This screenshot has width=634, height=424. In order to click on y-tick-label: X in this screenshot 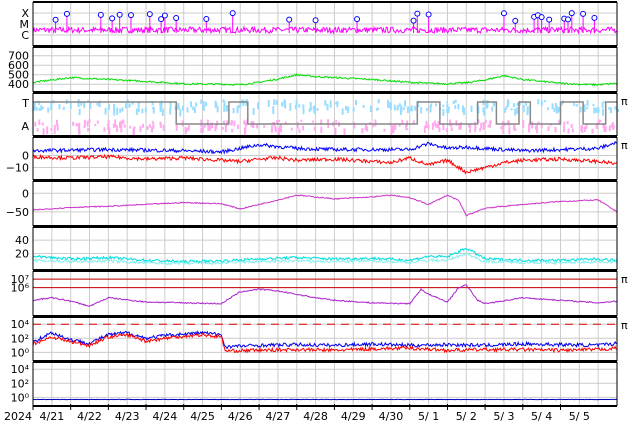, I will do `click(25, 13)`.